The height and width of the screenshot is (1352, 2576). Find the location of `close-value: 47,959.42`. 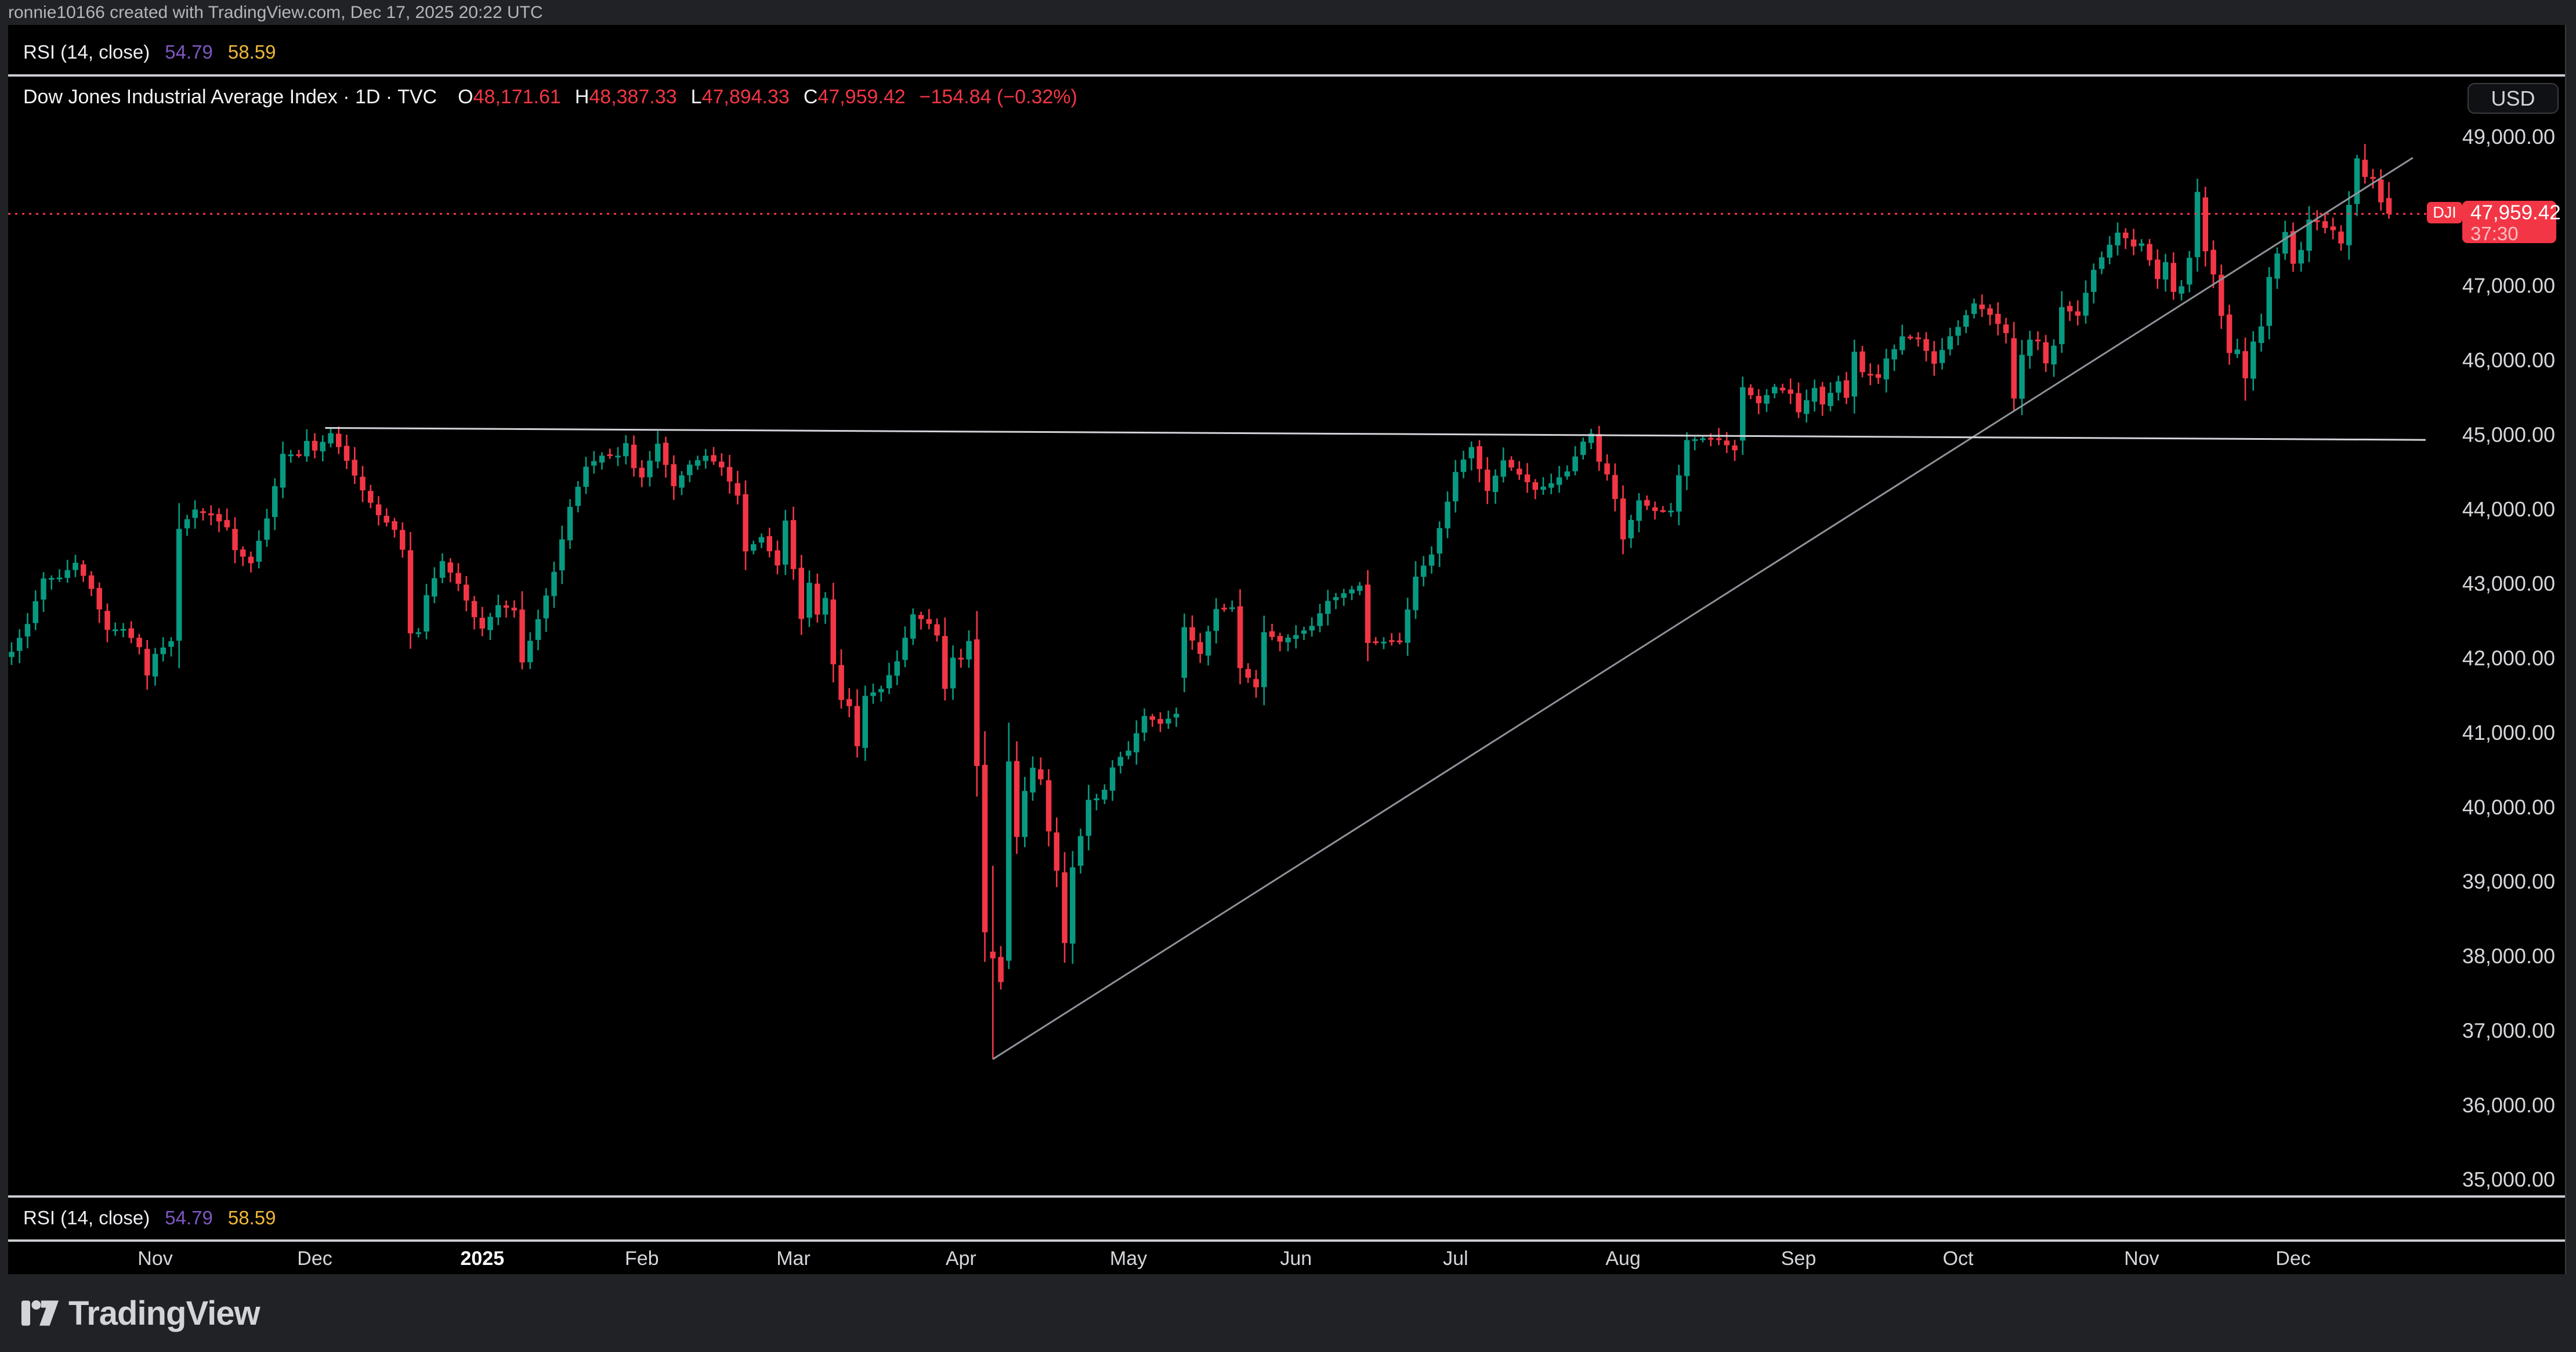

close-value: 47,959.42 is located at coordinates (861, 97).